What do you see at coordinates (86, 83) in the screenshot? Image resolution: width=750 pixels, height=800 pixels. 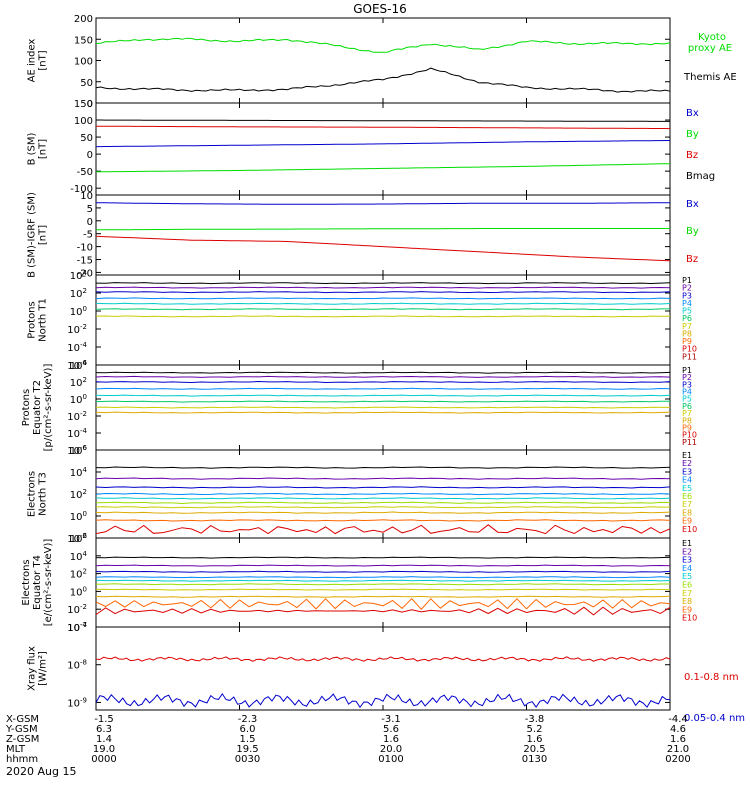 I see `y-tick-label: 50` at bounding box center [86, 83].